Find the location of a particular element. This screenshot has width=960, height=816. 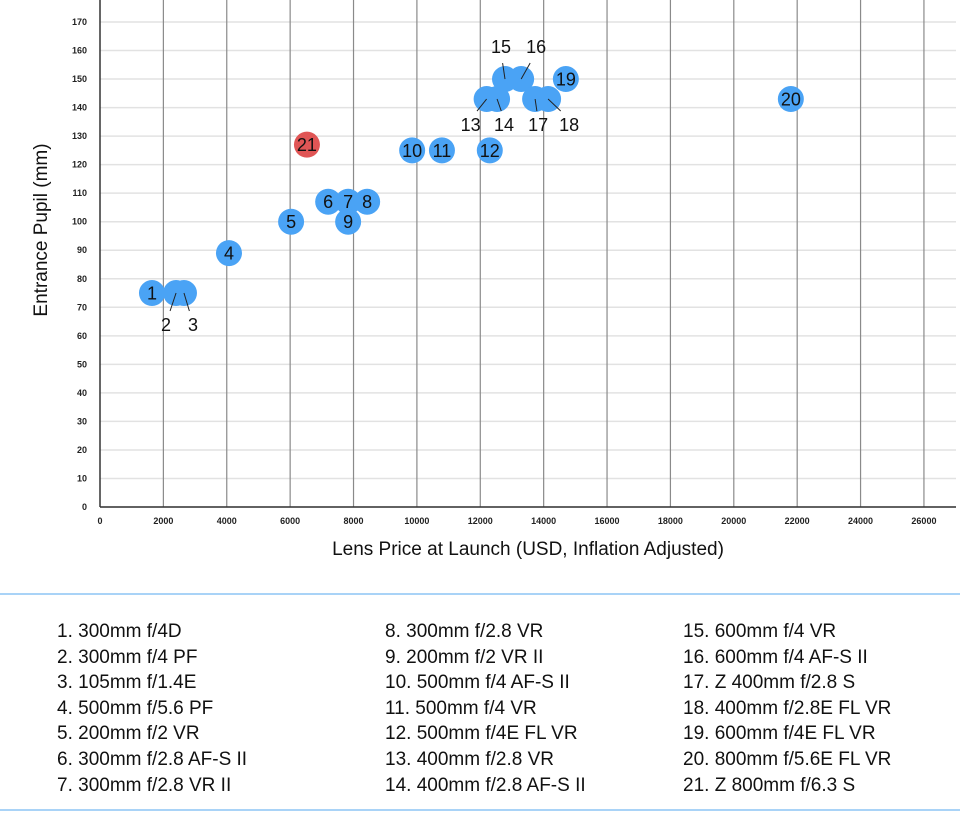

legend-item: 3. 105mm f/1.4E is located at coordinates (127, 683).